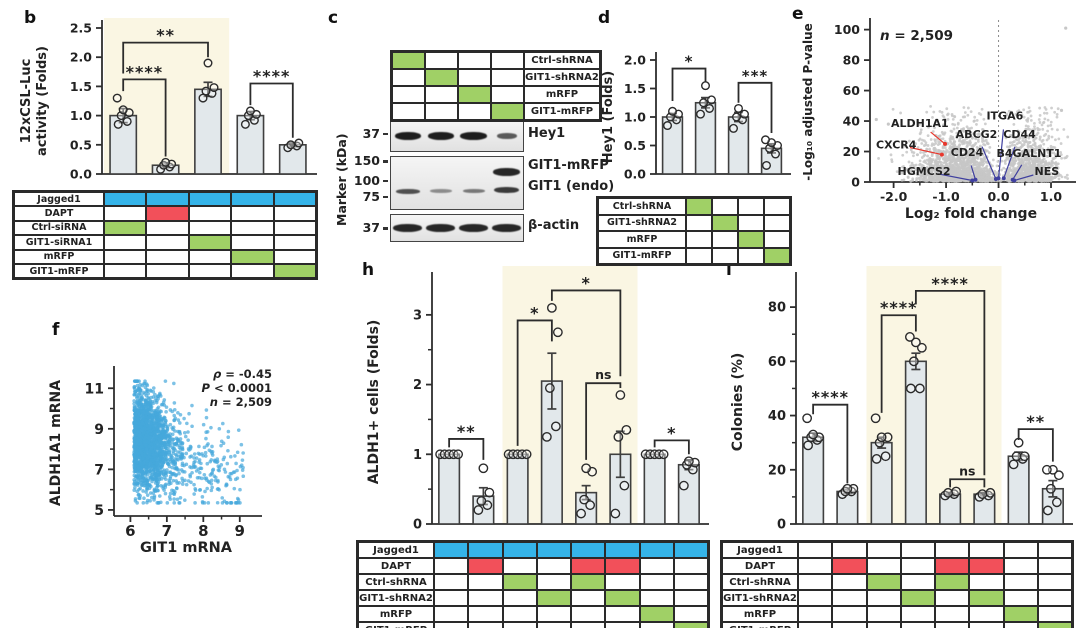  I want to click on svg-text: B4GALNT1, so click(1029, 153).